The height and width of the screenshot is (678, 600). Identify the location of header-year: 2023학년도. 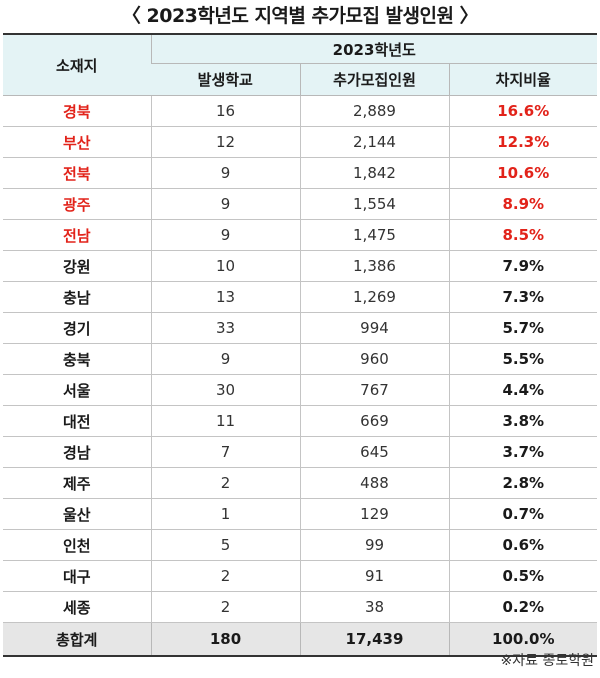
(374, 49).